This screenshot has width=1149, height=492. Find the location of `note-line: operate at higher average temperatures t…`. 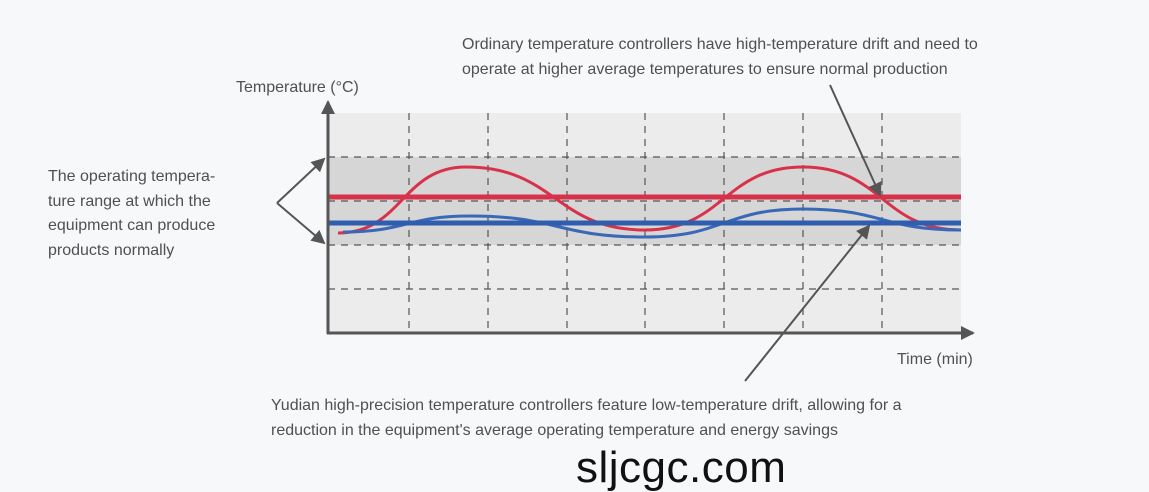

note-line: operate at higher average temperatures t… is located at coordinates (705, 69).